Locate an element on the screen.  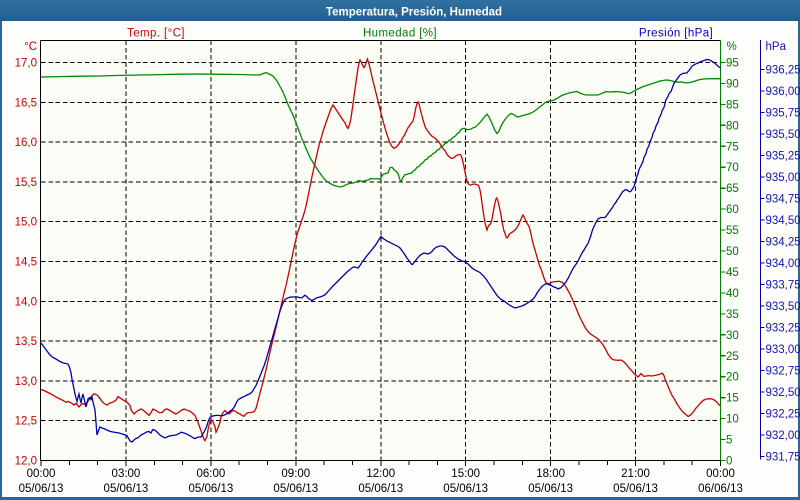
svg-text: 20 is located at coordinates (732, 378).